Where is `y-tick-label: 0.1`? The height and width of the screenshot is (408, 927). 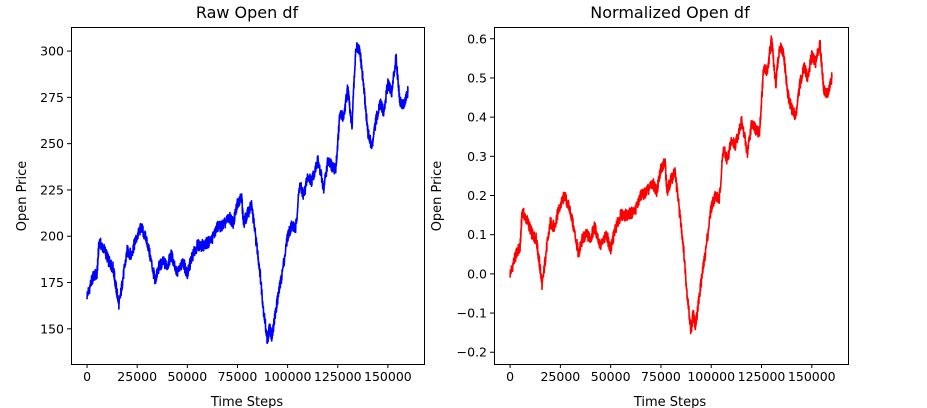 y-tick-label: 0.1 is located at coordinates (477, 234).